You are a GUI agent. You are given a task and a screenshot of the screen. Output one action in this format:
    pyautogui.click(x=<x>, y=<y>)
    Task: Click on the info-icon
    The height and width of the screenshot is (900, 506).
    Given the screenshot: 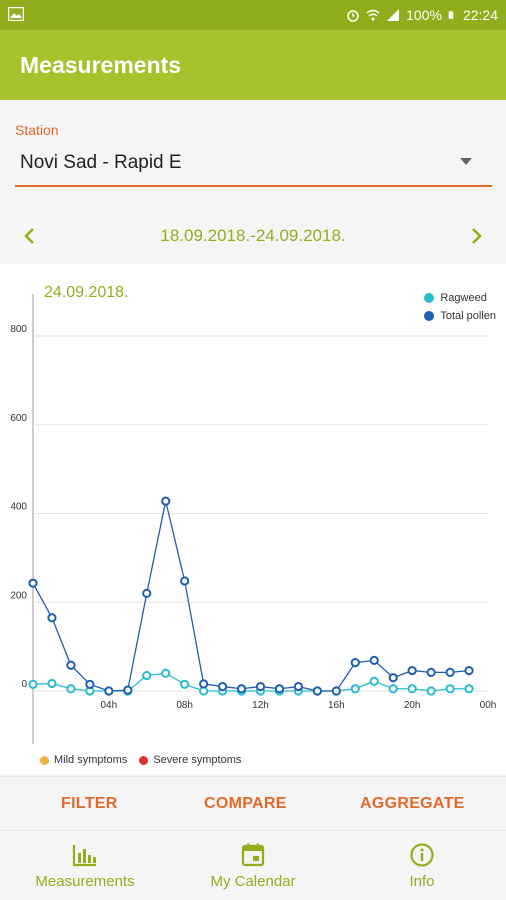 What is the action you would take?
    pyautogui.click(x=422, y=855)
    